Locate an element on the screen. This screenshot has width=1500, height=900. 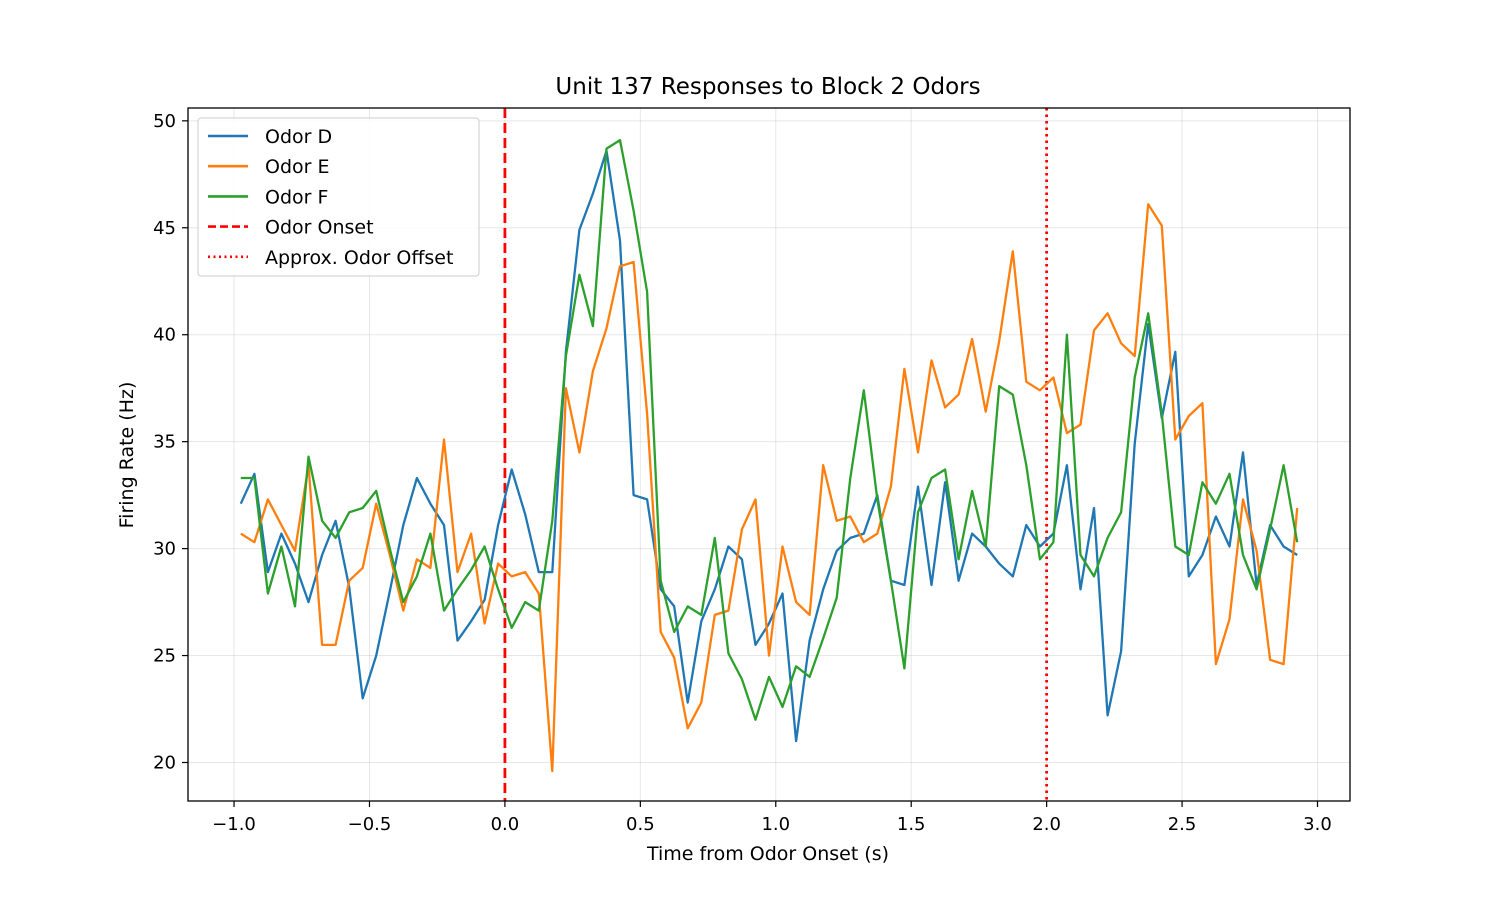
legend-label-2: Odor F is located at coordinates (296, 197).